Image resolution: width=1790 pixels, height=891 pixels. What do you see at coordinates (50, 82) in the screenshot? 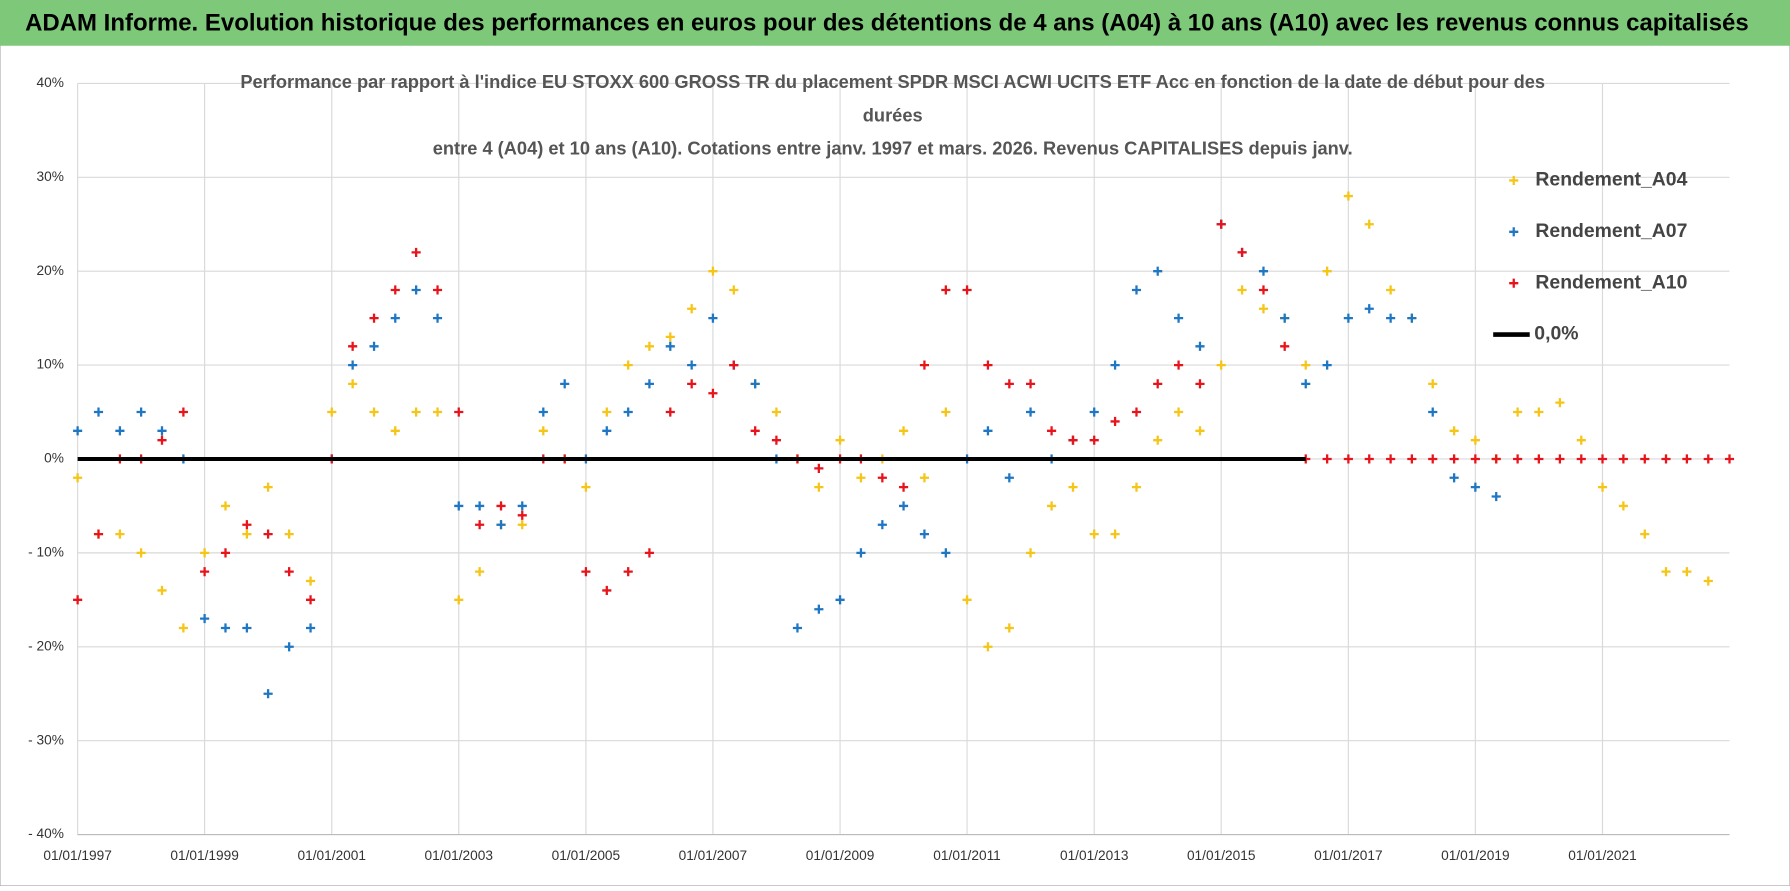
I see `y-tick-label: 40%` at bounding box center [50, 82].